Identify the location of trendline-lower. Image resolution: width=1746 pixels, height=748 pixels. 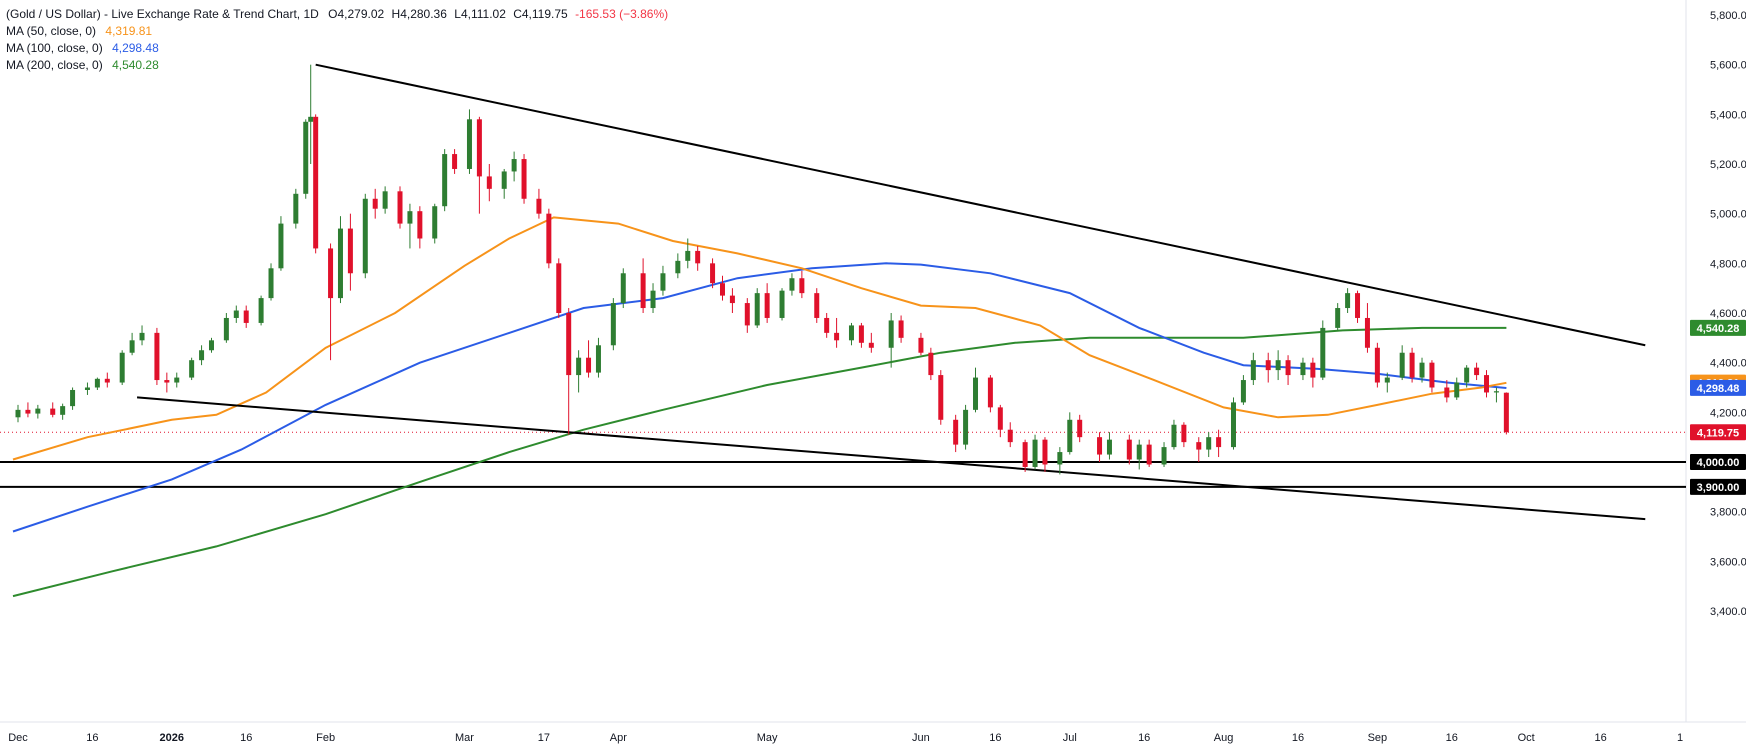
(891, 458).